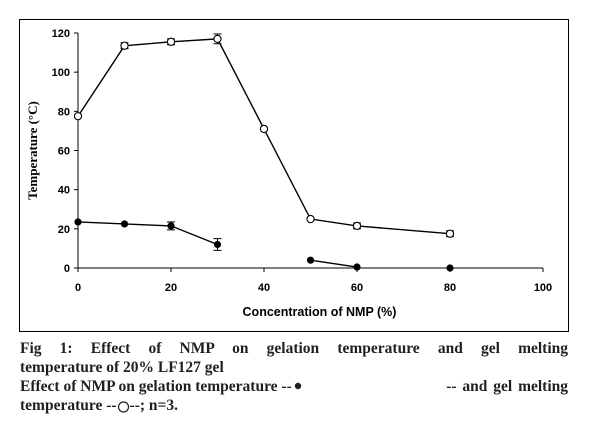  I want to click on caption-title-text-2: temperature of 20% LF127 gel, so click(122, 367).